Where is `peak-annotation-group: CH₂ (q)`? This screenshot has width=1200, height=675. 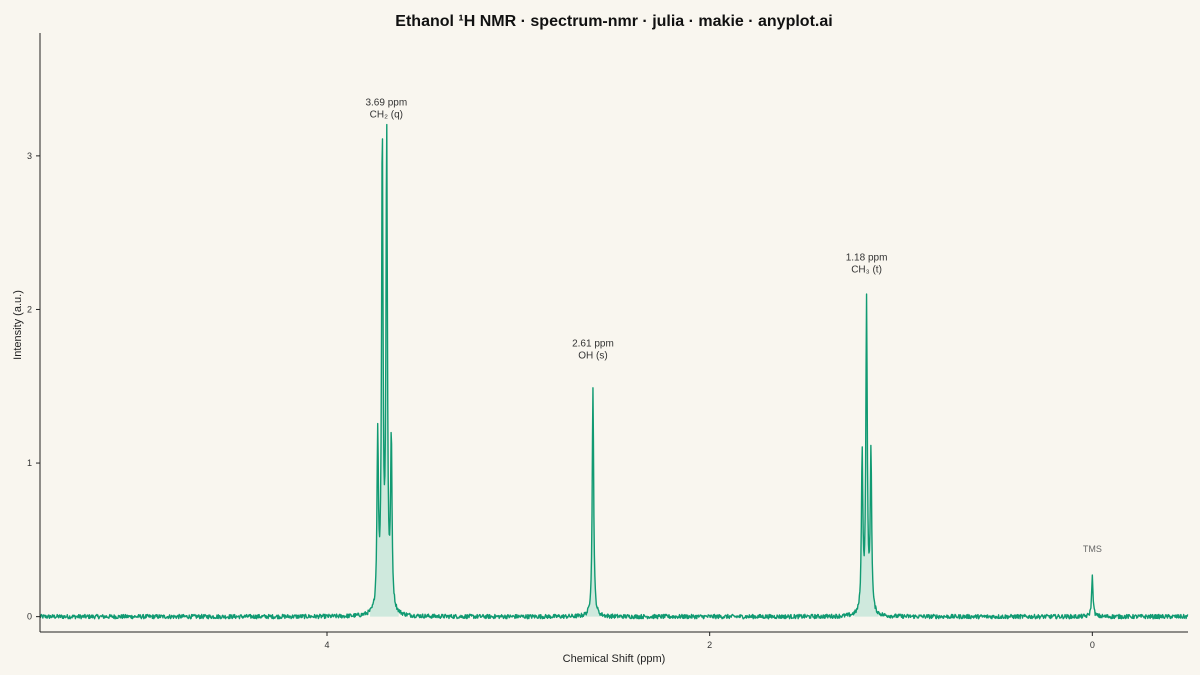 peak-annotation-group: CH₂ (q) is located at coordinates (386, 114).